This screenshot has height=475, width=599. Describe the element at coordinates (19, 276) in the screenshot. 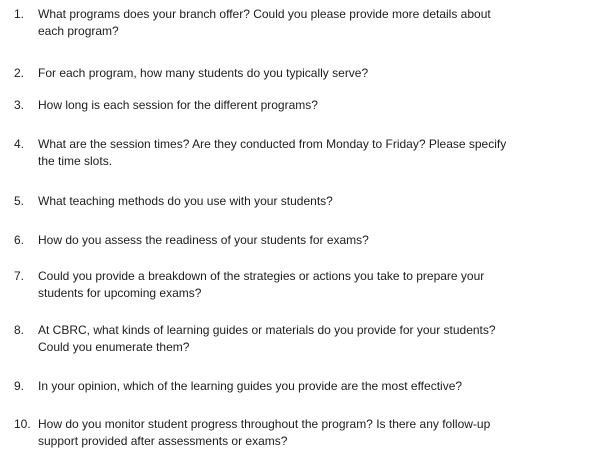

I see `item-number: 7.` at that location.